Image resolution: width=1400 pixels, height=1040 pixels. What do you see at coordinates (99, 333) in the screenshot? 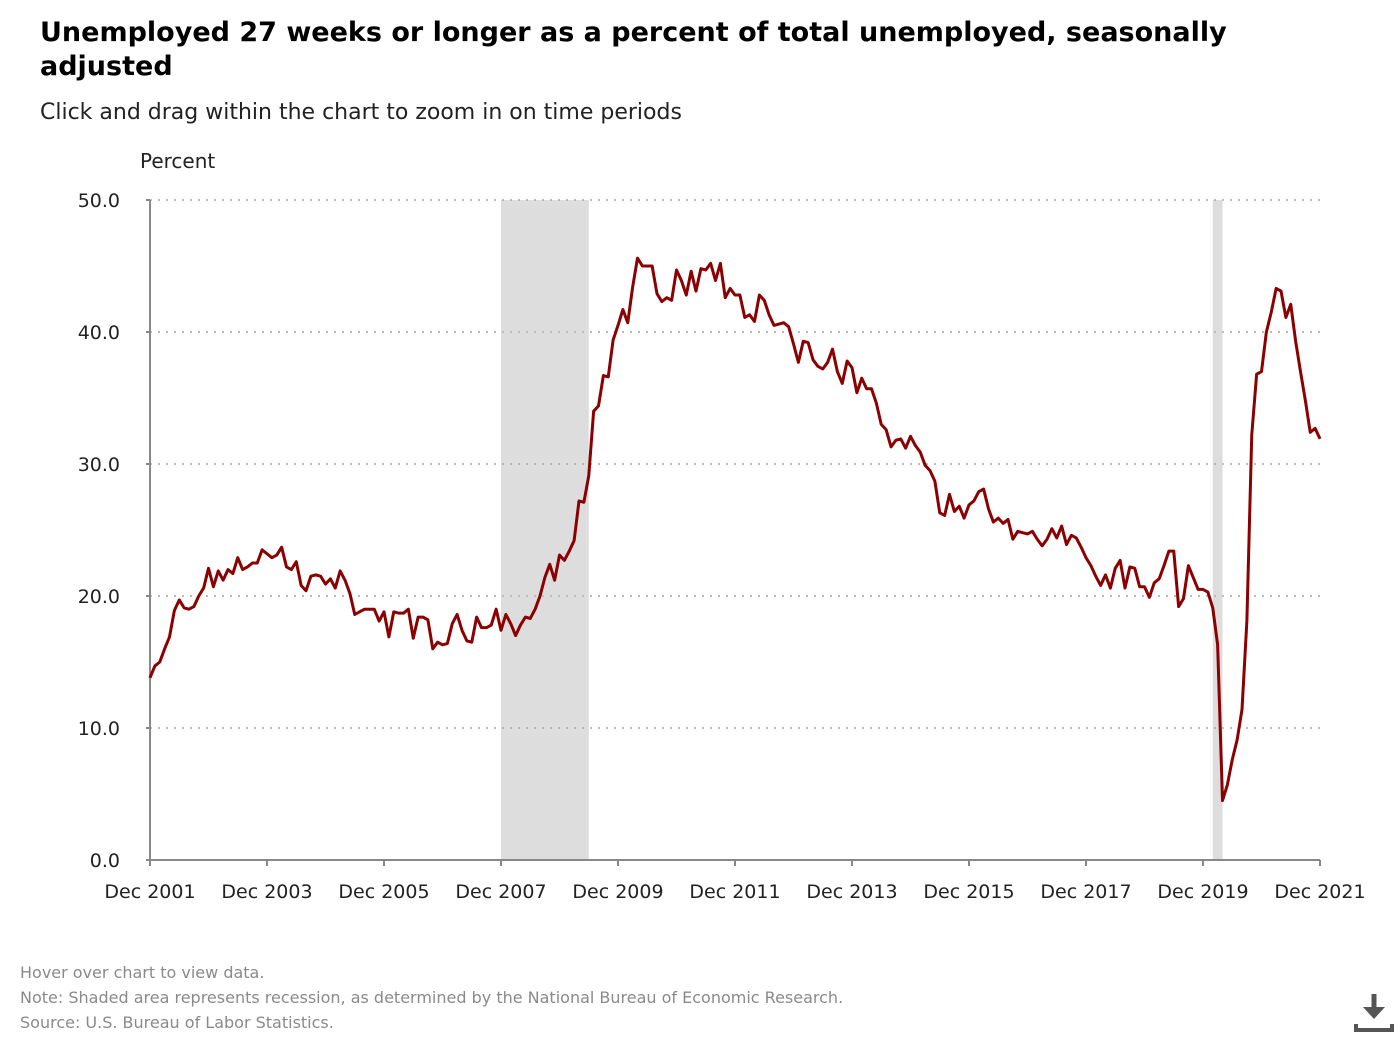
I see `y-tick-label: 40.0` at bounding box center [99, 333].